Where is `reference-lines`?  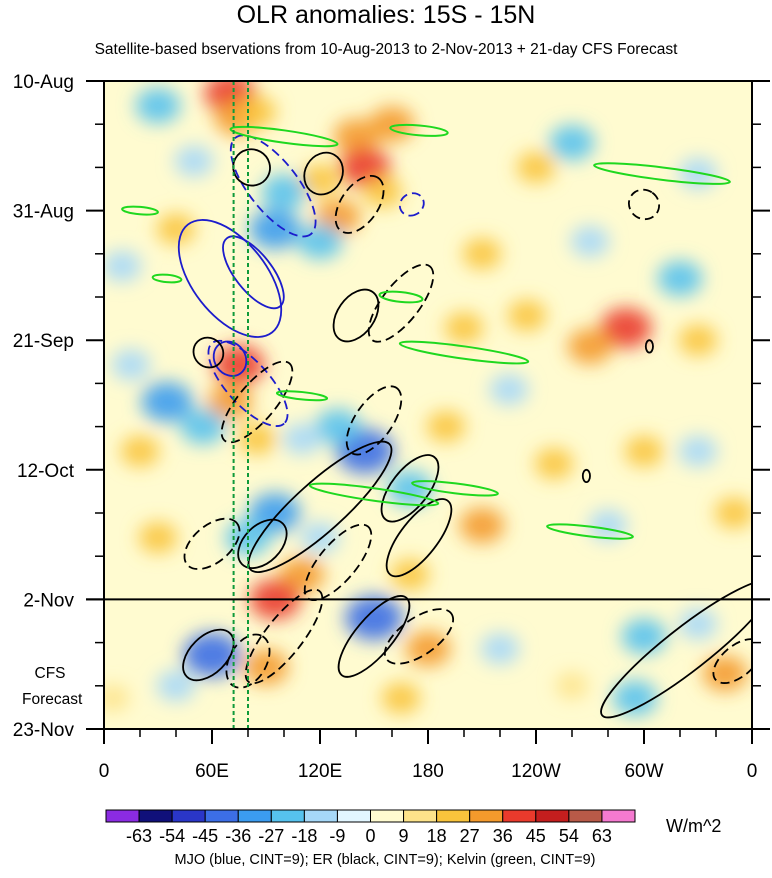
reference-lines is located at coordinates (240, 405).